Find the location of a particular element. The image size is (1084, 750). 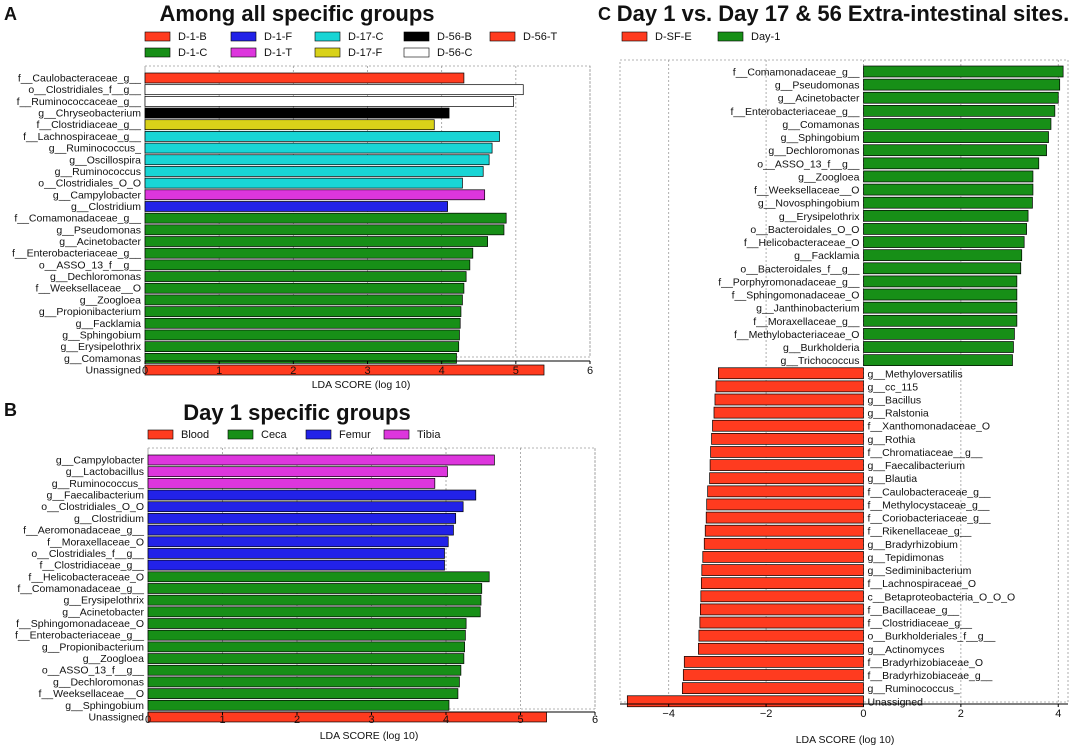

category-label: g__Faecalibacterium is located at coordinates (916, 466).